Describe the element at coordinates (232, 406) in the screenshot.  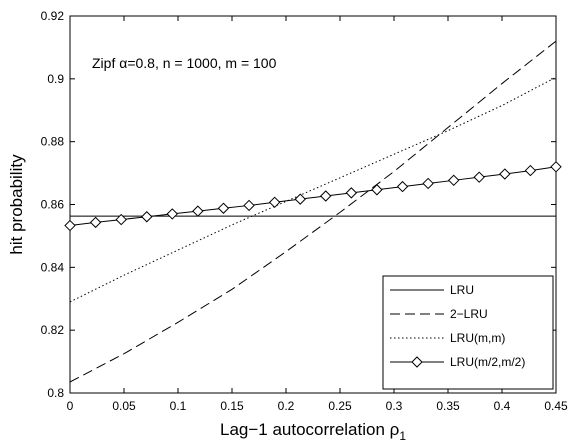
I see `x-tick-label: 0.15` at that location.